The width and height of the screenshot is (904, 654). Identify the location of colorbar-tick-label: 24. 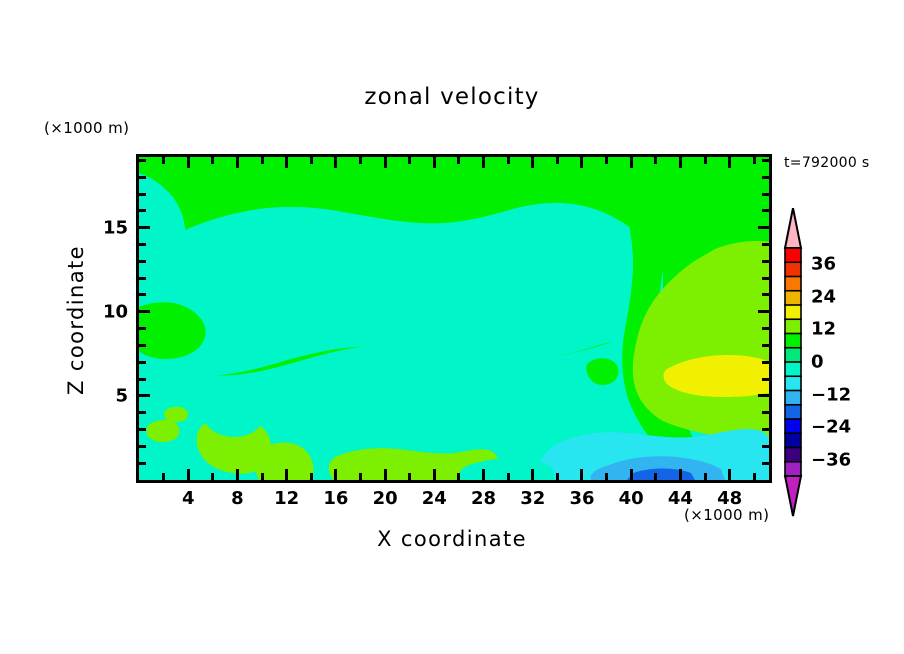
(824, 297).